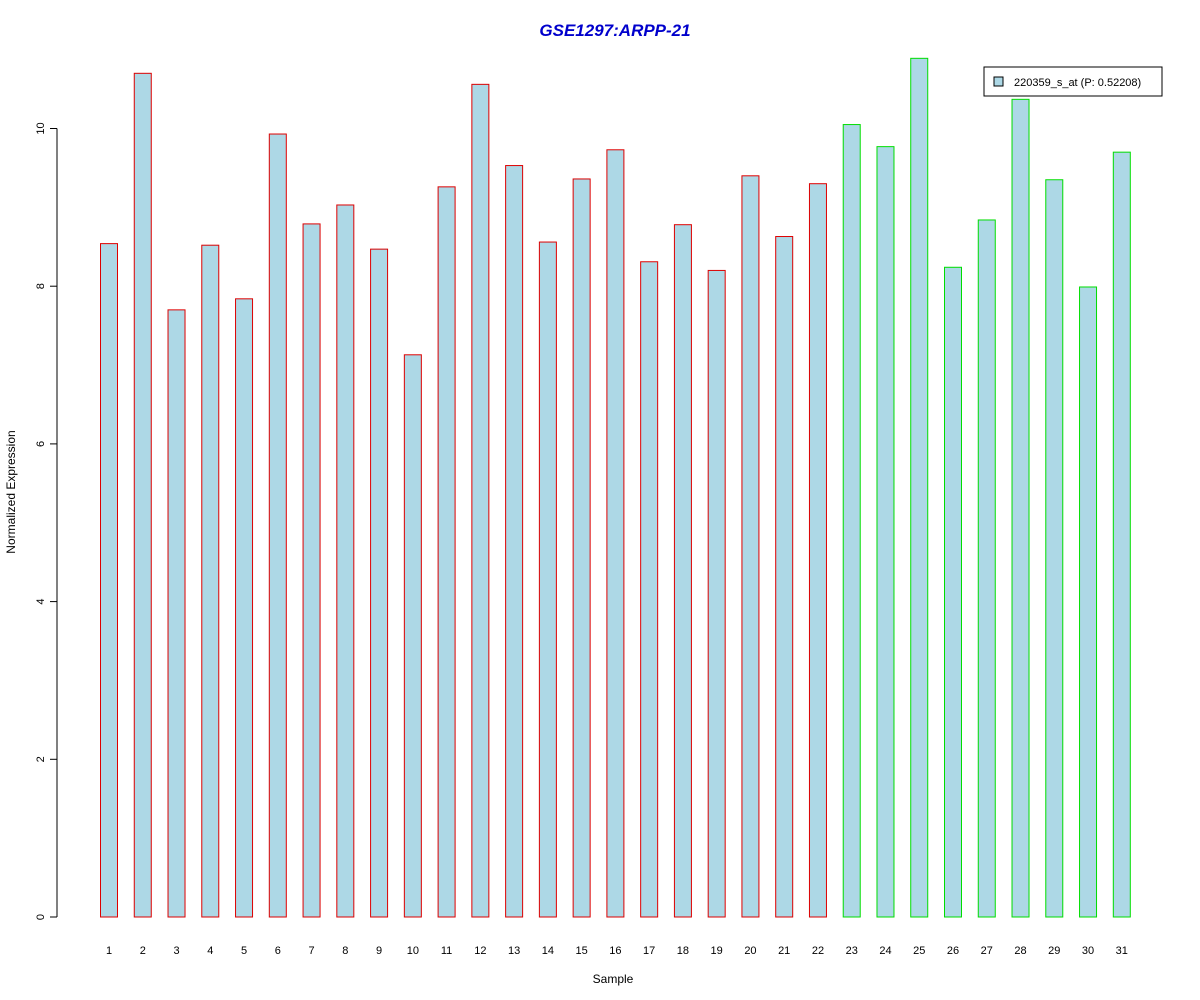 The width and height of the screenshot is (1200, 1000). I want to click on y-tick-label: 4, so click(41, 602).